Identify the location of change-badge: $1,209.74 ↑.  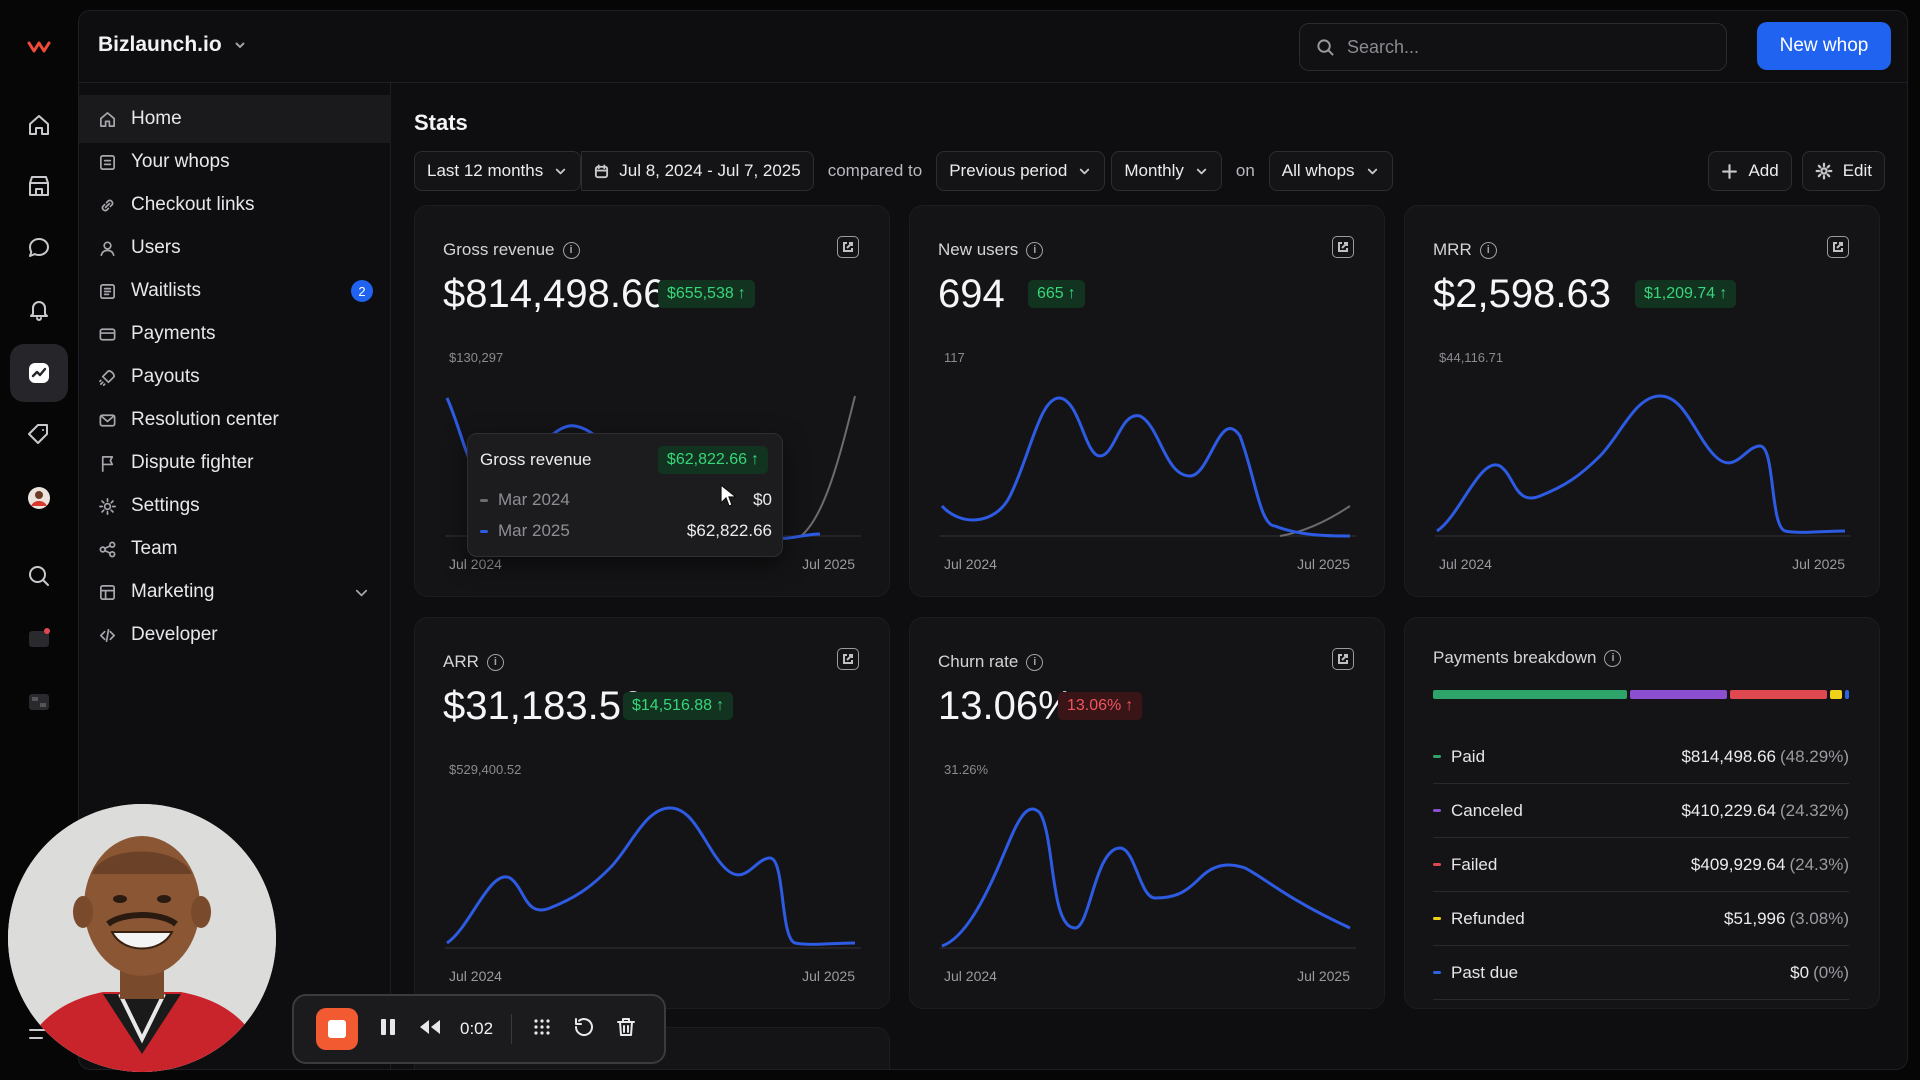
(1686, 294).